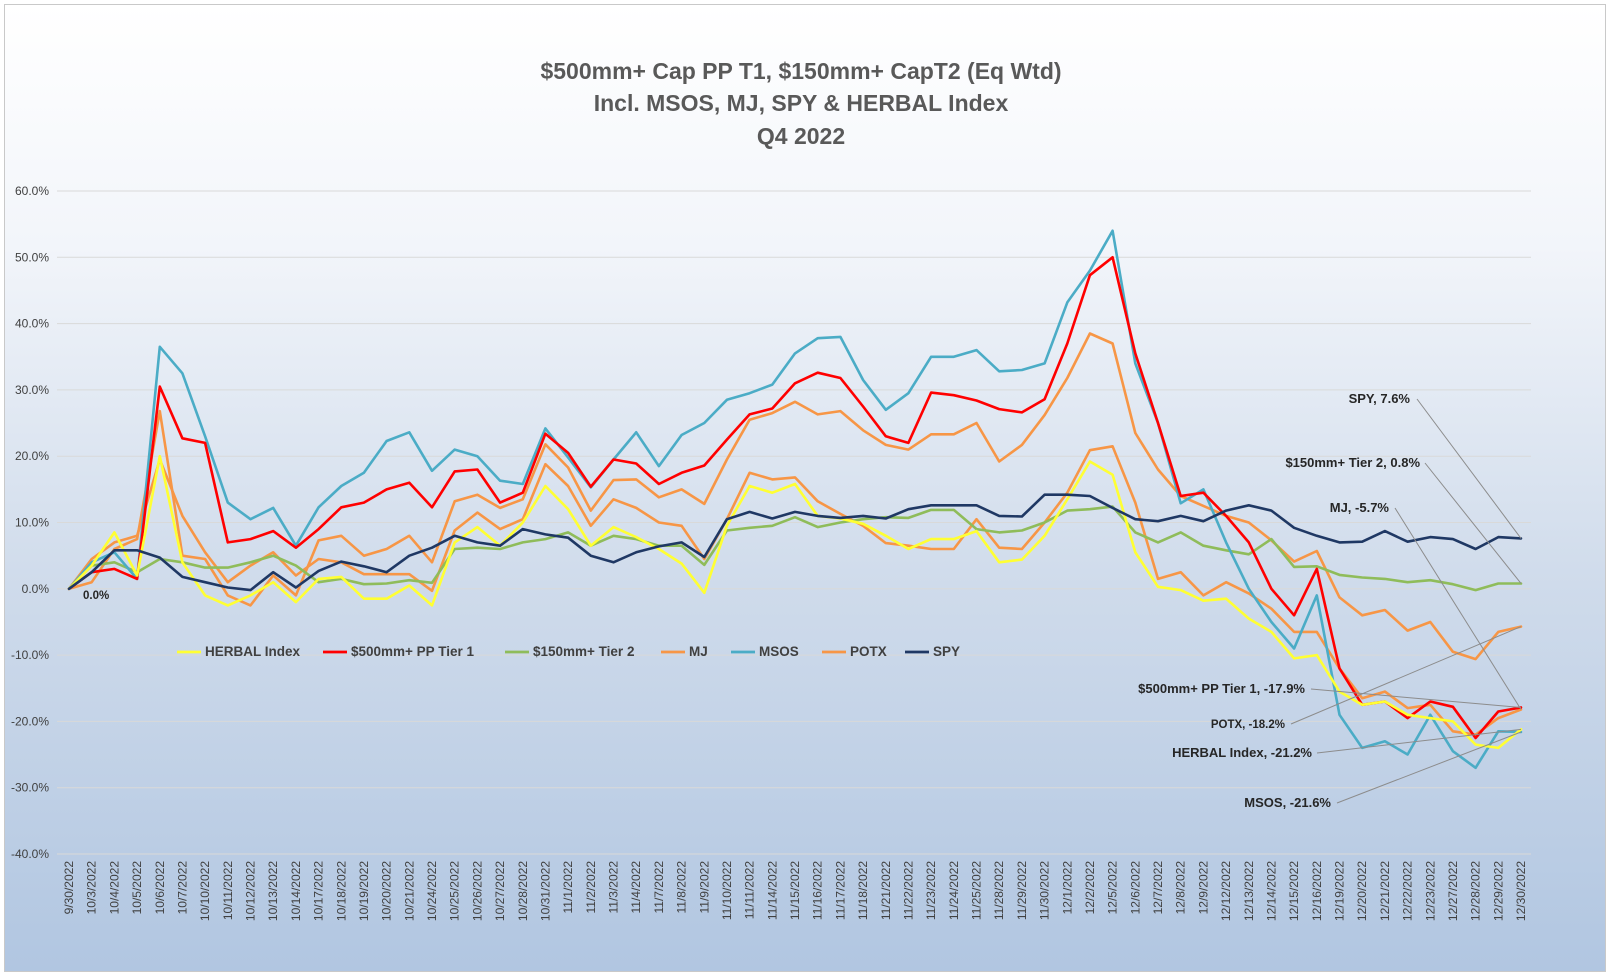 The image size is (1610, 976). What do you see at coordinates (1380, 398) in the screenshot?
I see `callout-label-spy: SPY, 7.6%` at bounding box center [1380, 398].